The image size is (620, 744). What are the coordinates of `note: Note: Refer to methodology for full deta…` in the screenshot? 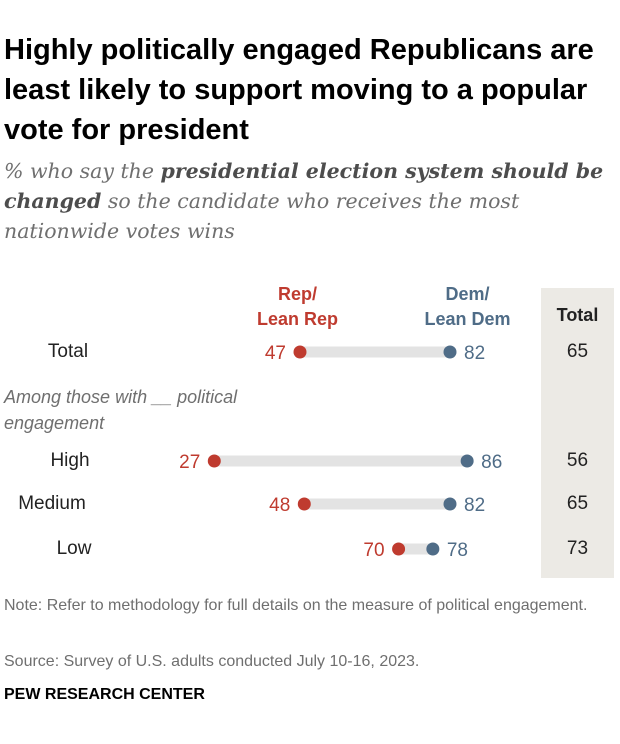 It's located at (296, 605).